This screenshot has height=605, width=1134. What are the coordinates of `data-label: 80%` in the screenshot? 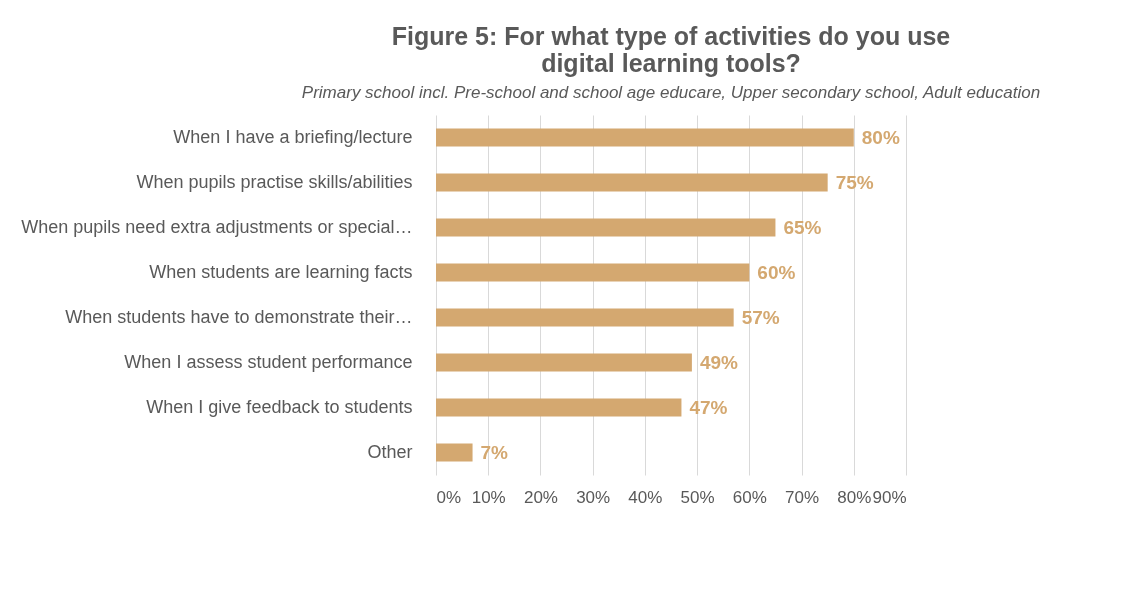 It's located at (880, 137).